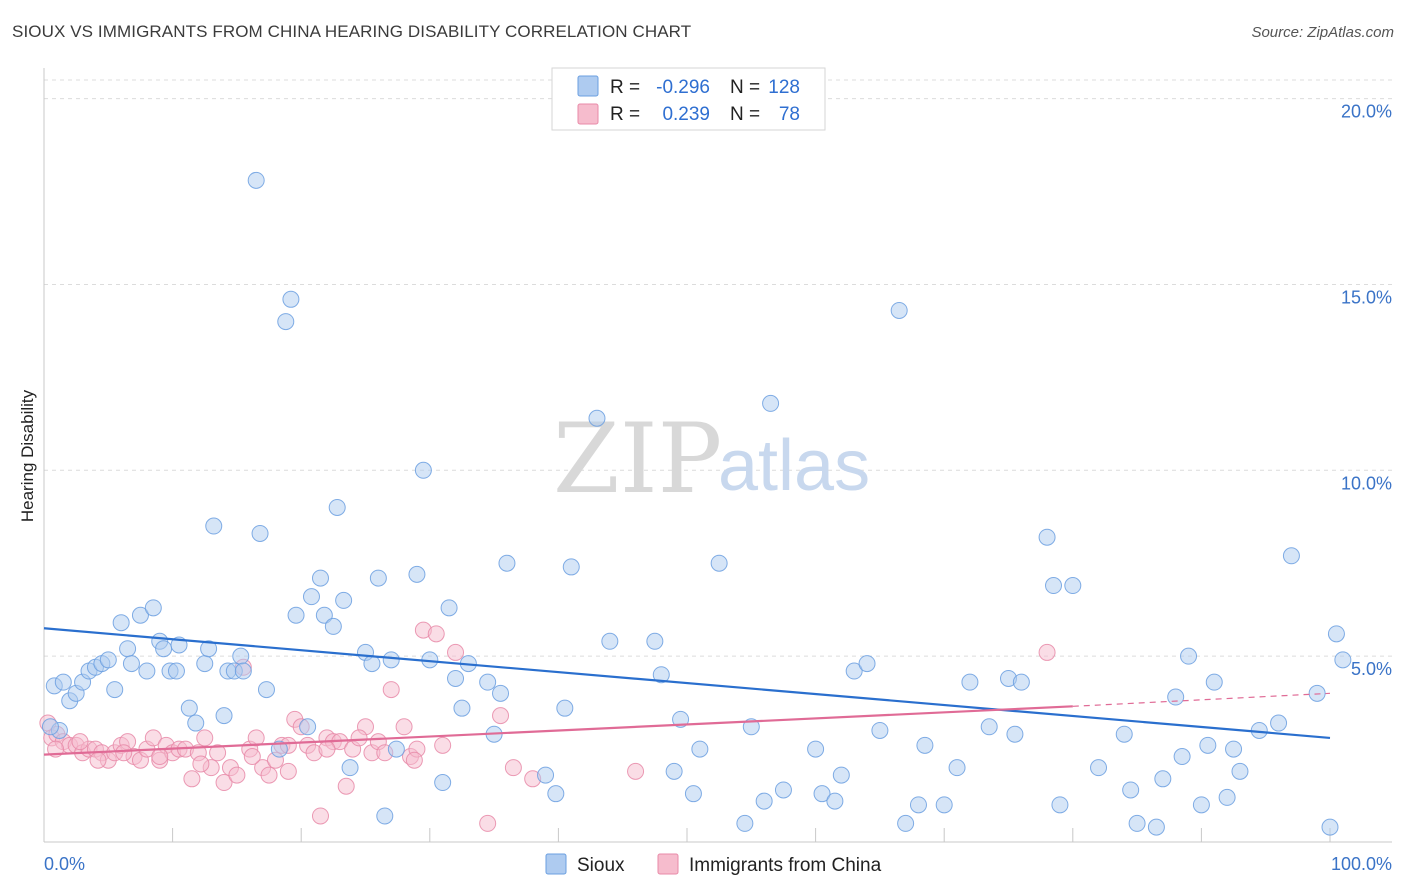  Describe the element at coordinates (558, 730) in the screenshot. I see `china-trend-line` at that location.